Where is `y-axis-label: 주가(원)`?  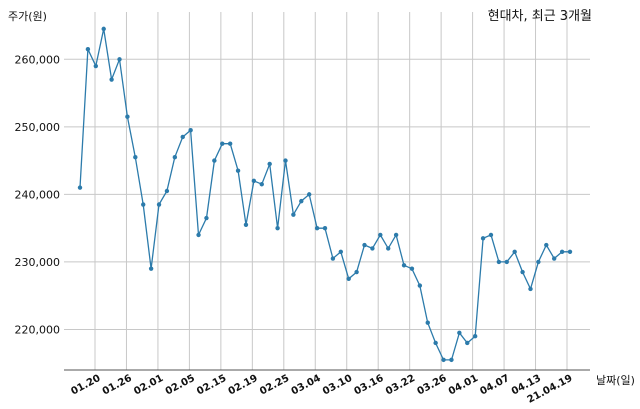 y-axis-label: 주가(원) is located at coordinates (27, 16).